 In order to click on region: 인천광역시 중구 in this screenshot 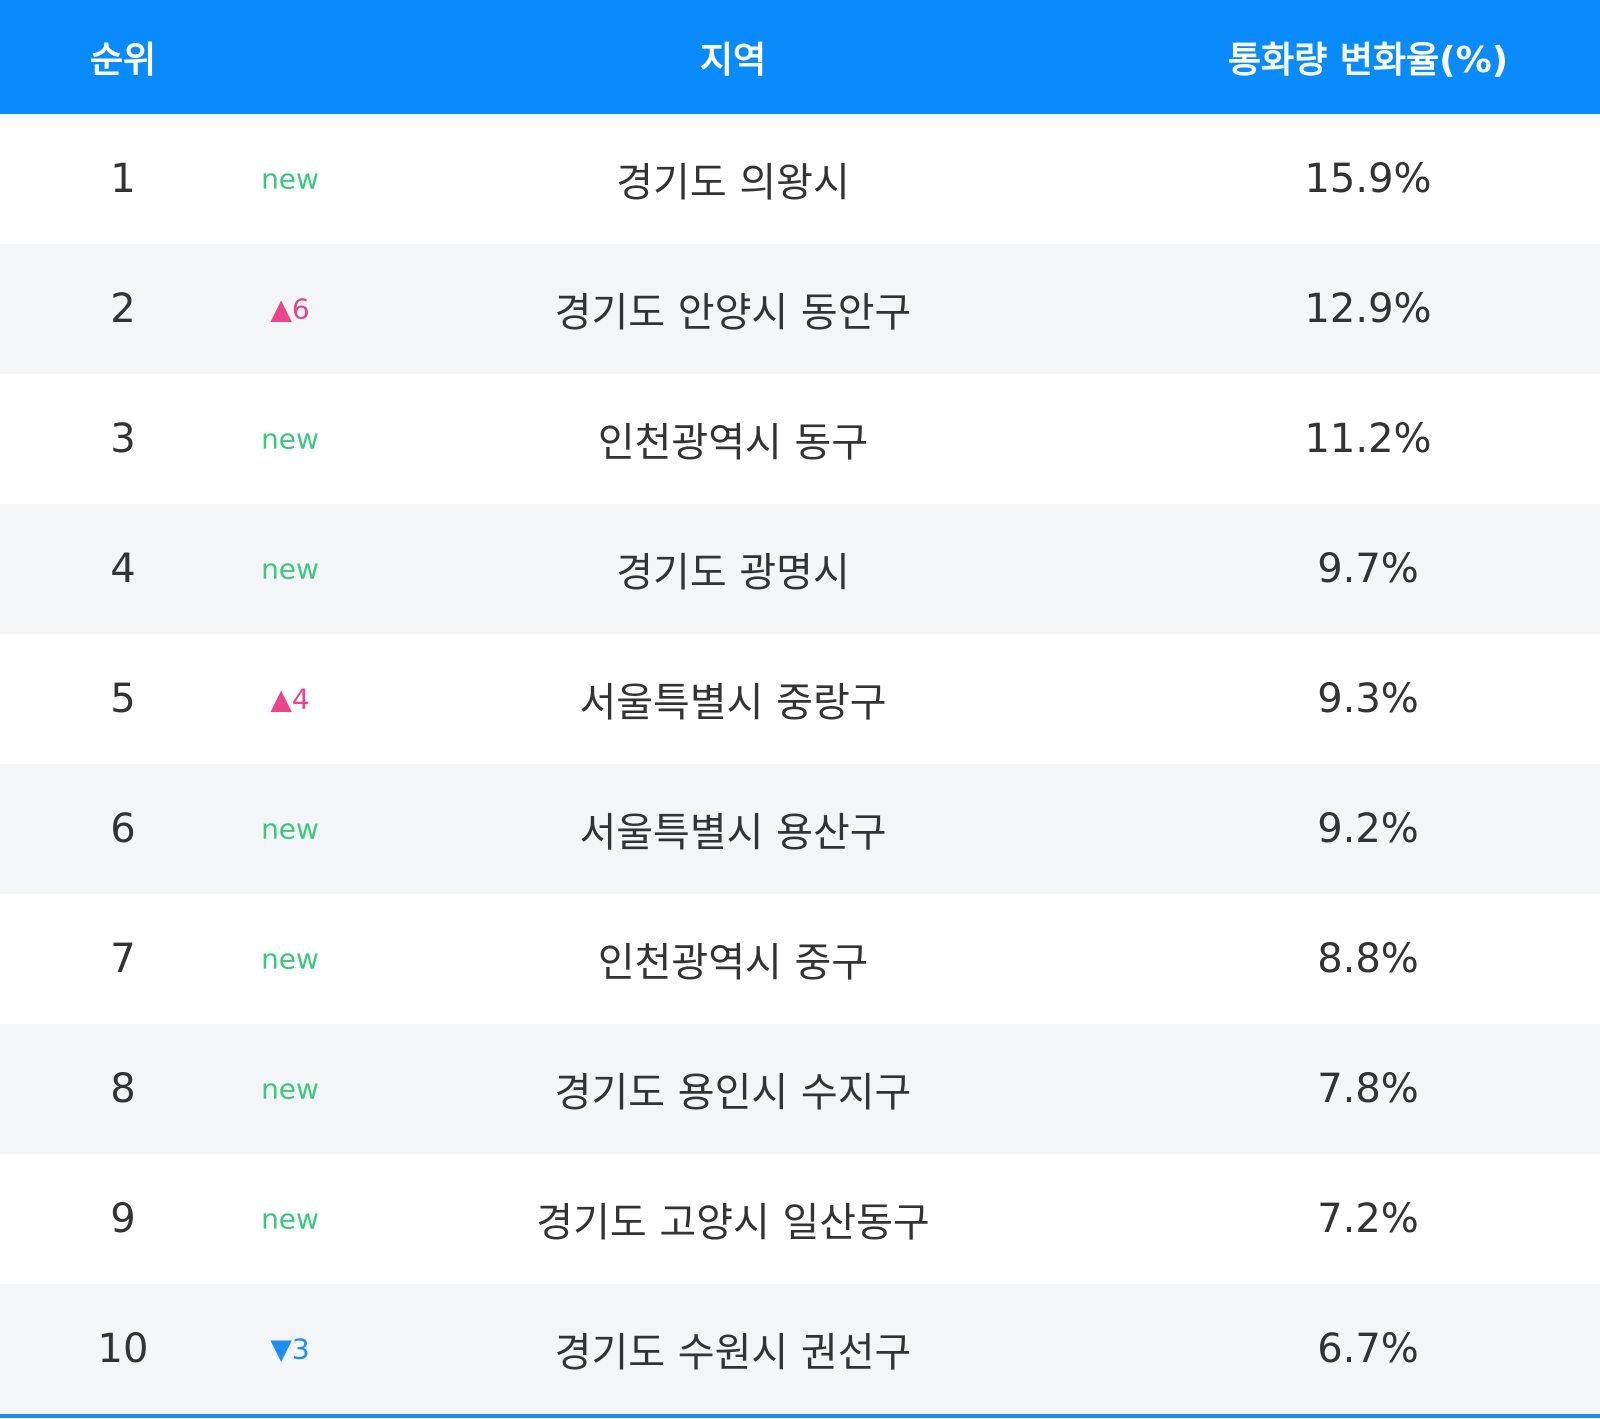, I will do `click(733, 963)`.